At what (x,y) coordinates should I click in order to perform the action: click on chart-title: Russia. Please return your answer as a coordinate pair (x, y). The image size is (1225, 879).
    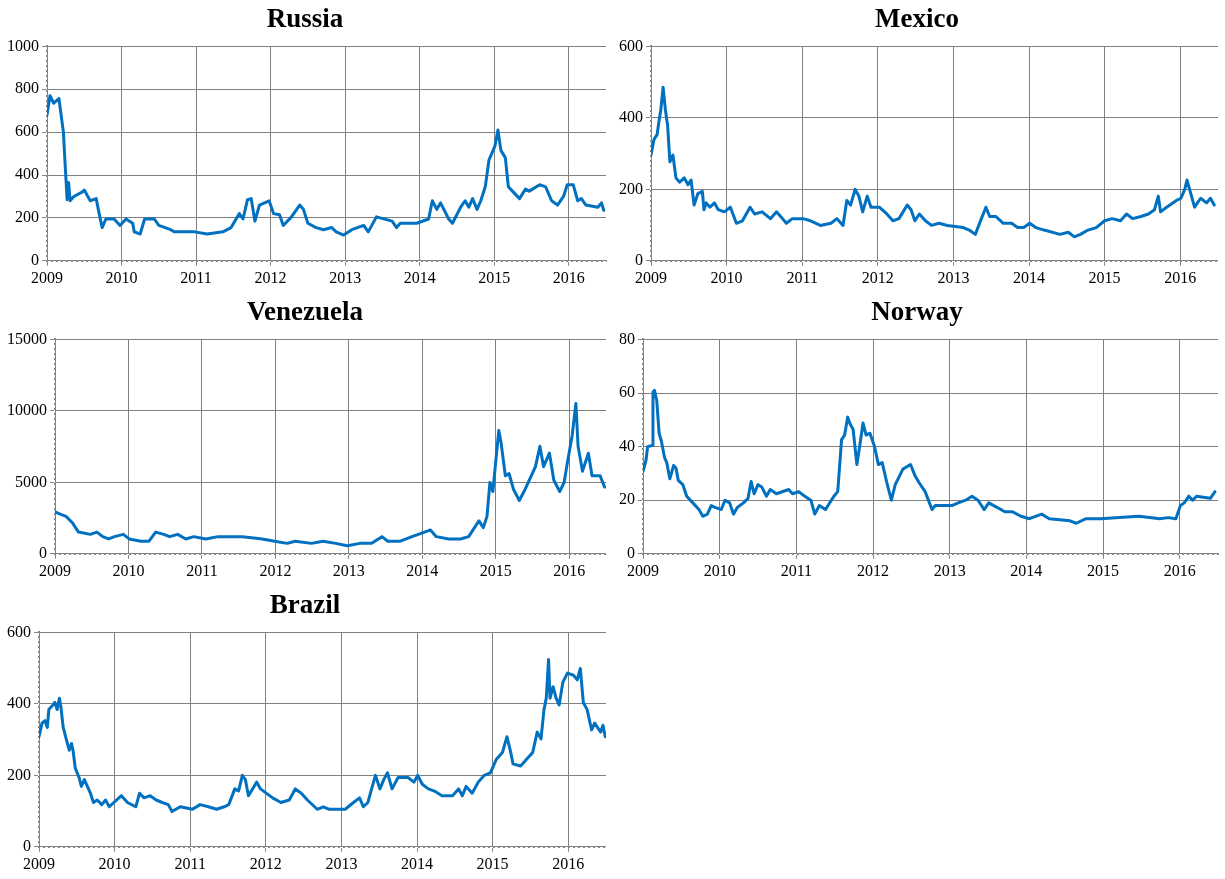
    Looking at the image, I should click on (305, 18).